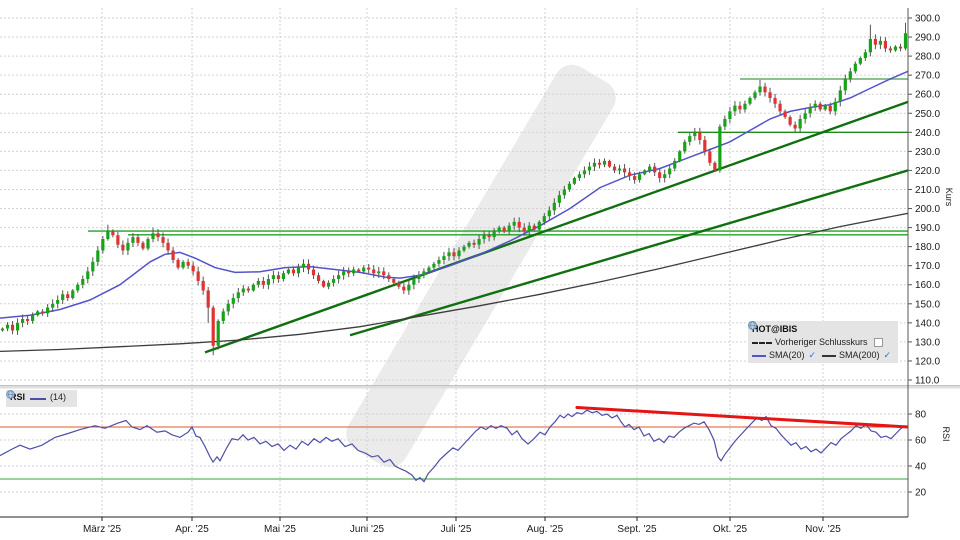 The image size is (960, 540). What do you see at coordinates (927, 38) in the screenshot?
I see `svg-text: 290.0` at bounding box center [927, 38].